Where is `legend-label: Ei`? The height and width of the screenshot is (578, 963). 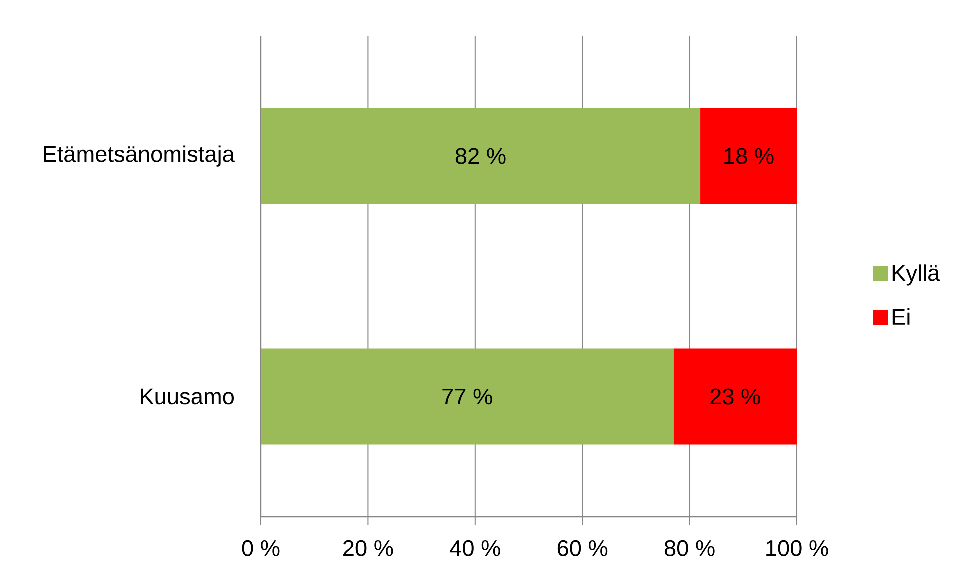 legend-label: Ei is located at coordinates (901, 316).